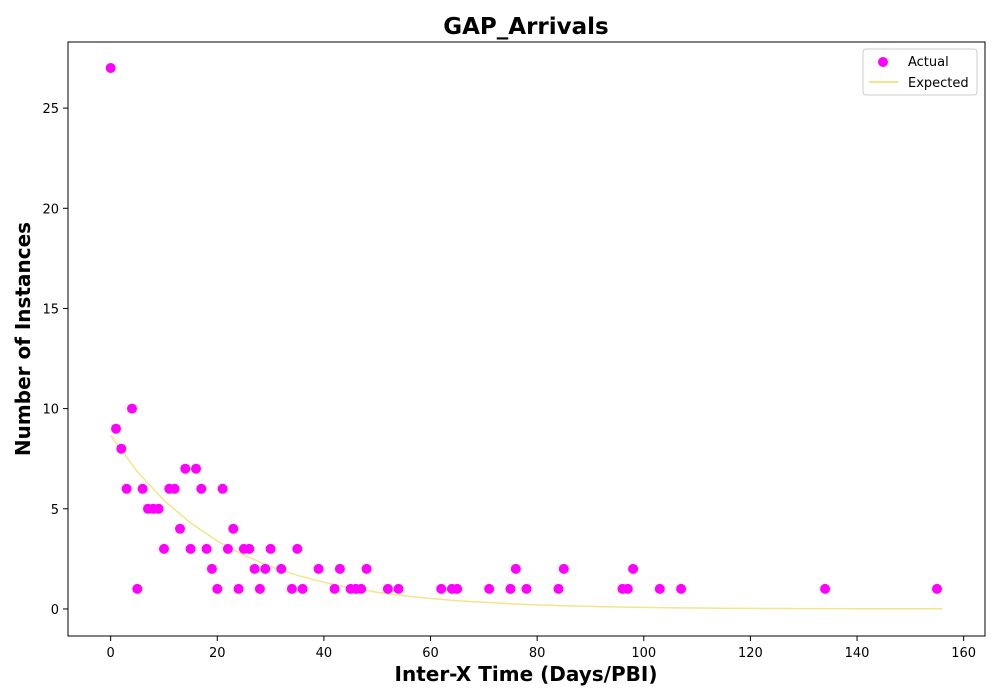 Image resolution: width=1000 pixels, height=700 pixels. Describe the element at coordinates (50, 309) in the screenshot. I see `y-tick-label: 15` at that location.